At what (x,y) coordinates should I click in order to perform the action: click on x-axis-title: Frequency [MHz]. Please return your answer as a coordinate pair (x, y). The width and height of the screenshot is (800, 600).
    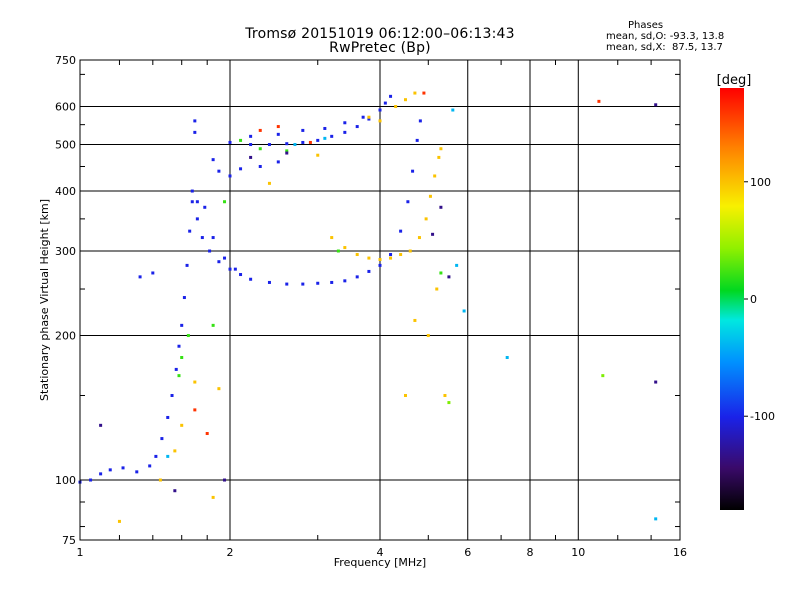
    Looking at the image, I should click on (380, 562).